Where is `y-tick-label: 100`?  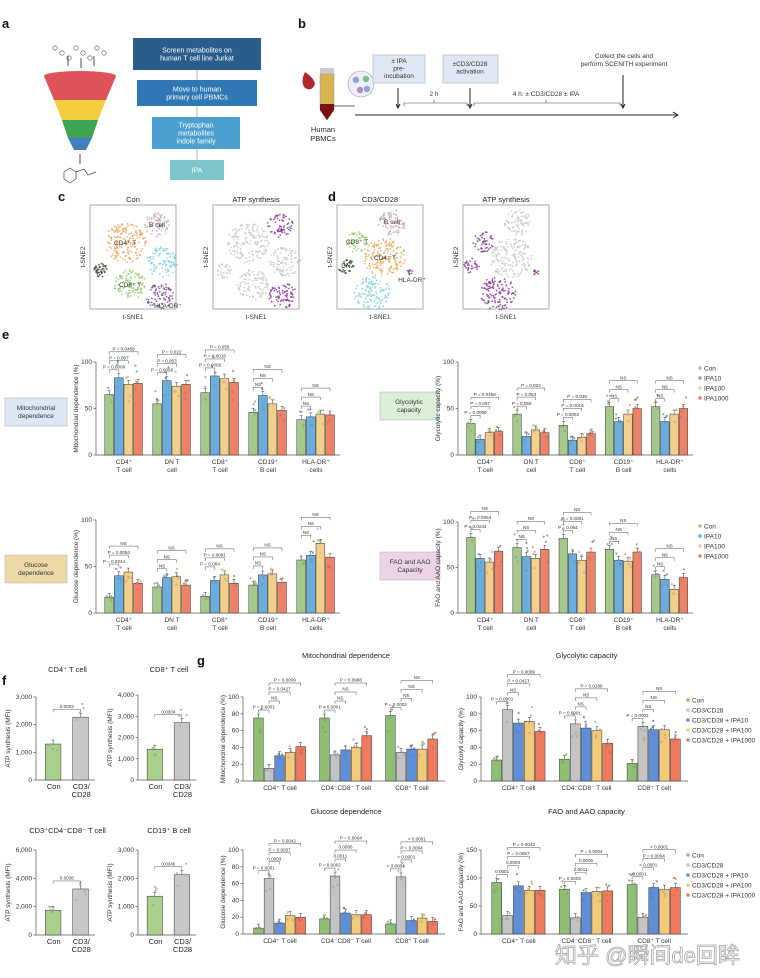
y-tick-label: 100 is located at coordinates (448, 522).